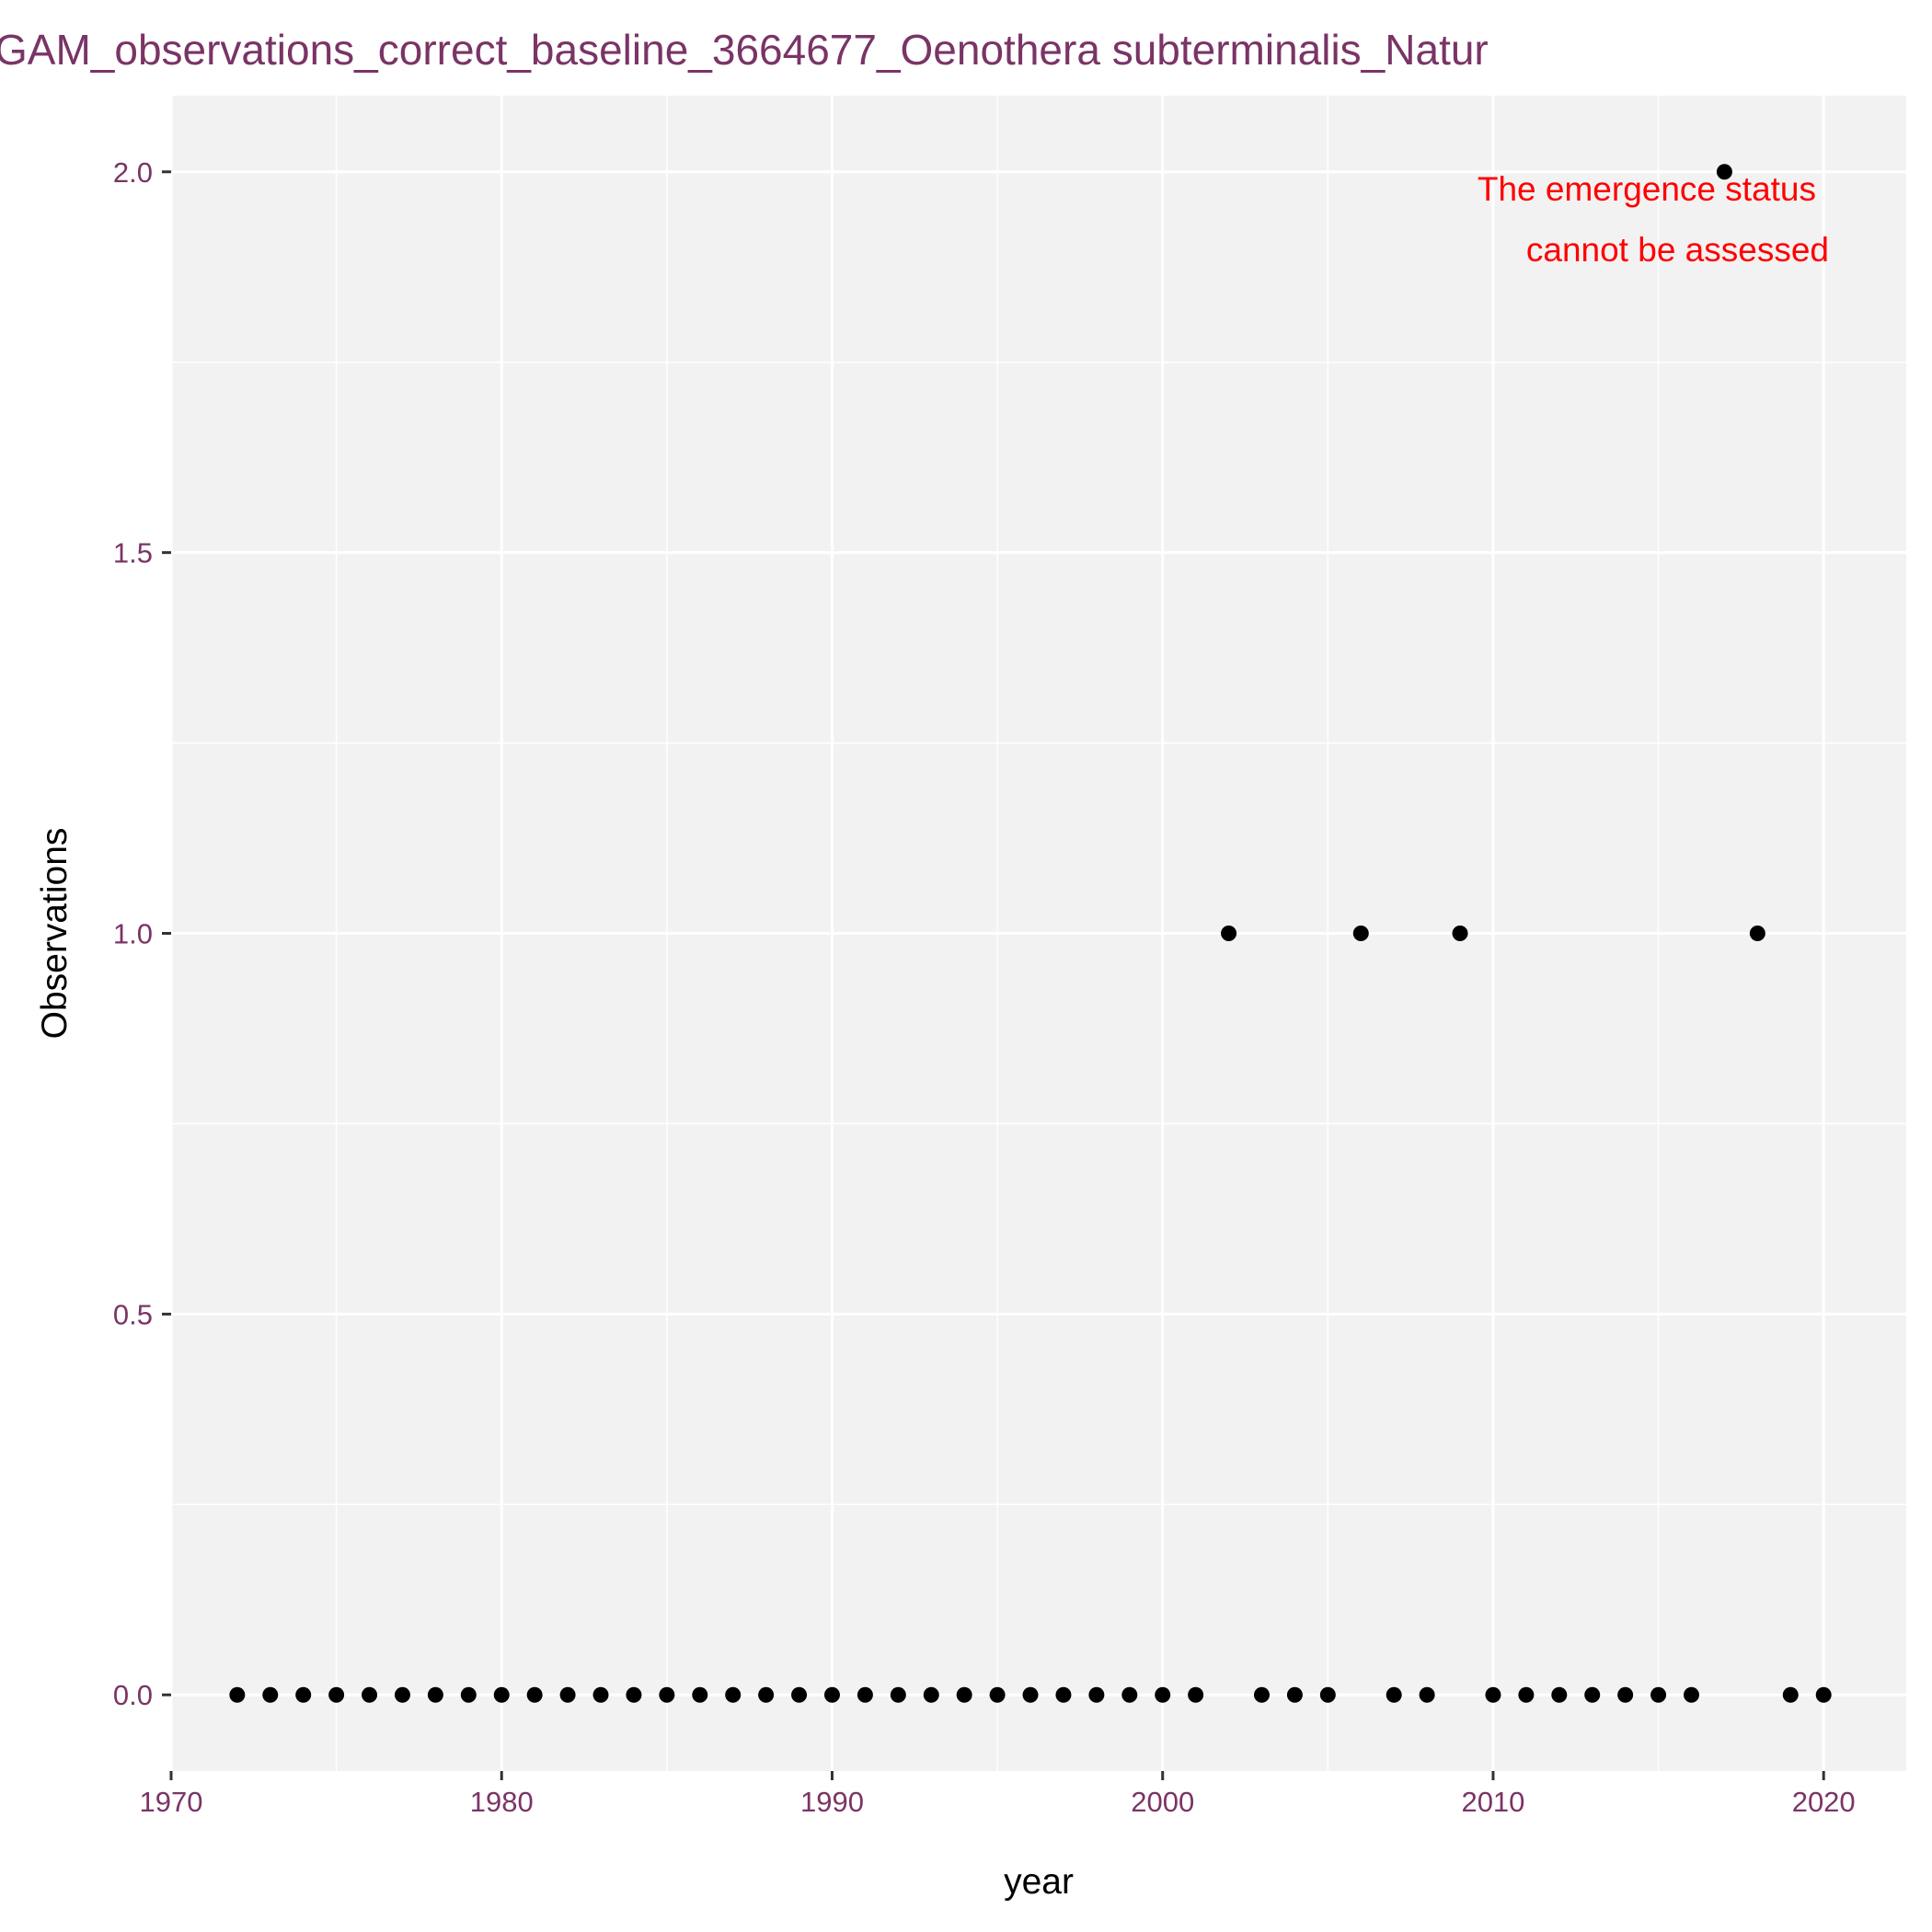 The height and width of the screenshot is (1932, 1932). Describe the element at coordinates (1653, 219) in the screenshot. I see `annotation: The emergence status cannot be assessed` at that location.